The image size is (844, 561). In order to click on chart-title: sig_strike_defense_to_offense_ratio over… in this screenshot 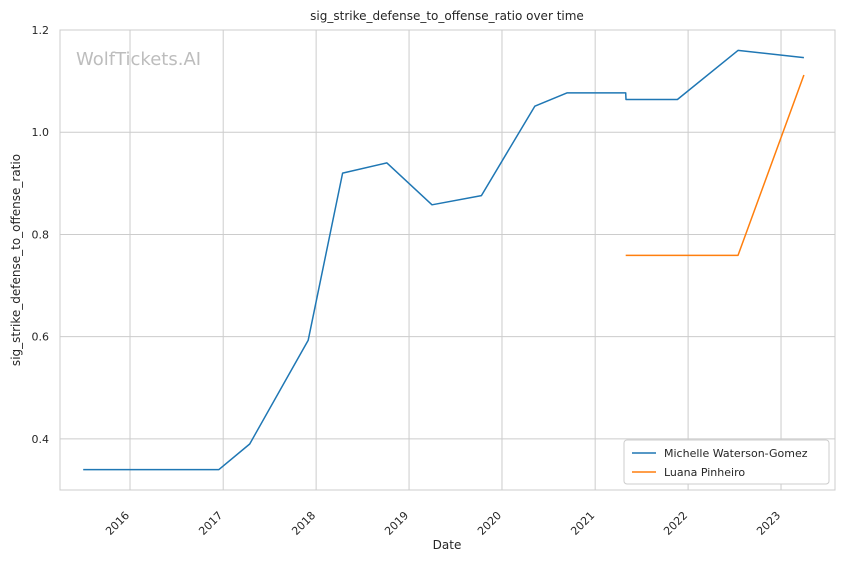, I will do `click(447, 16)`.